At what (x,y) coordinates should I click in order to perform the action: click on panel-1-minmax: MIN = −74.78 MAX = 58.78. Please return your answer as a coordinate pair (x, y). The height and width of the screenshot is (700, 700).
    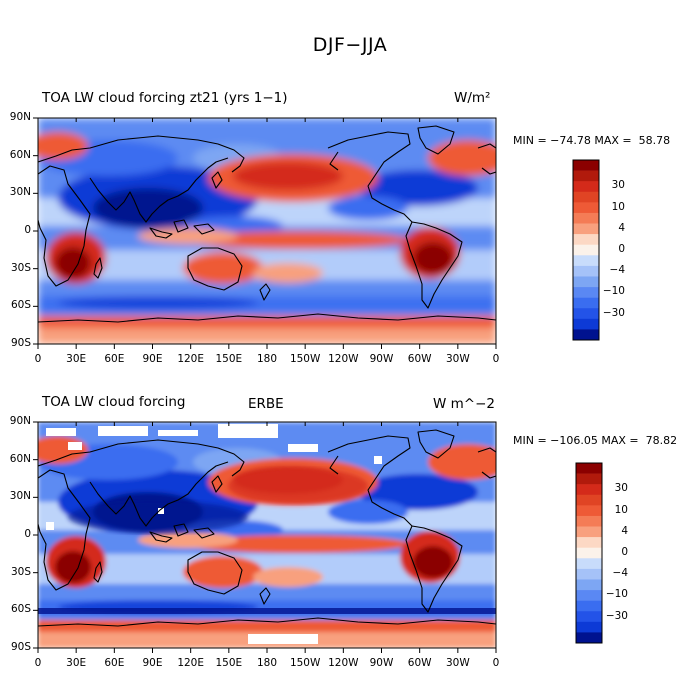
    Looking at the image, I should click on (592, 140).